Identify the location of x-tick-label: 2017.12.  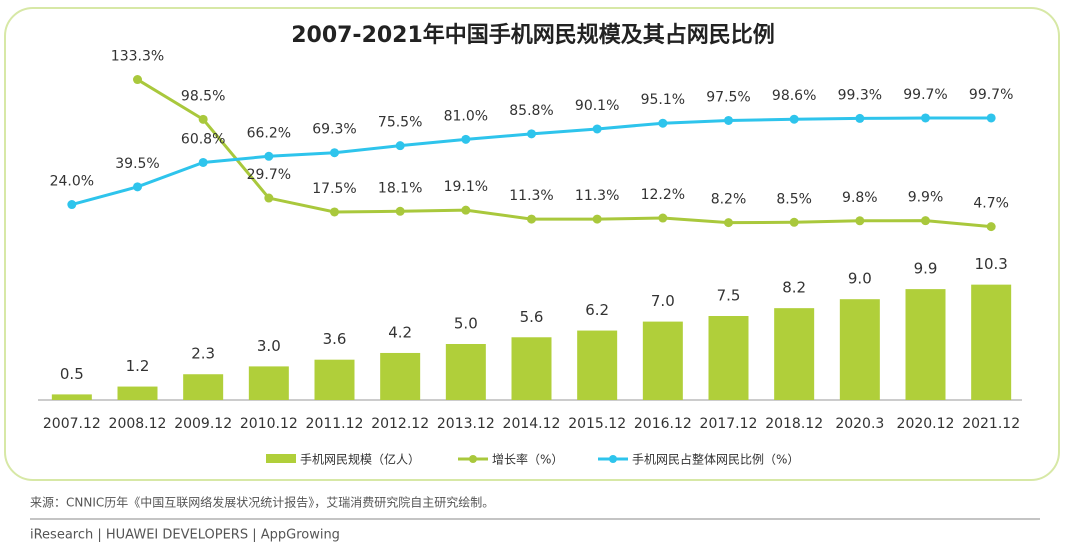
(729, 424).